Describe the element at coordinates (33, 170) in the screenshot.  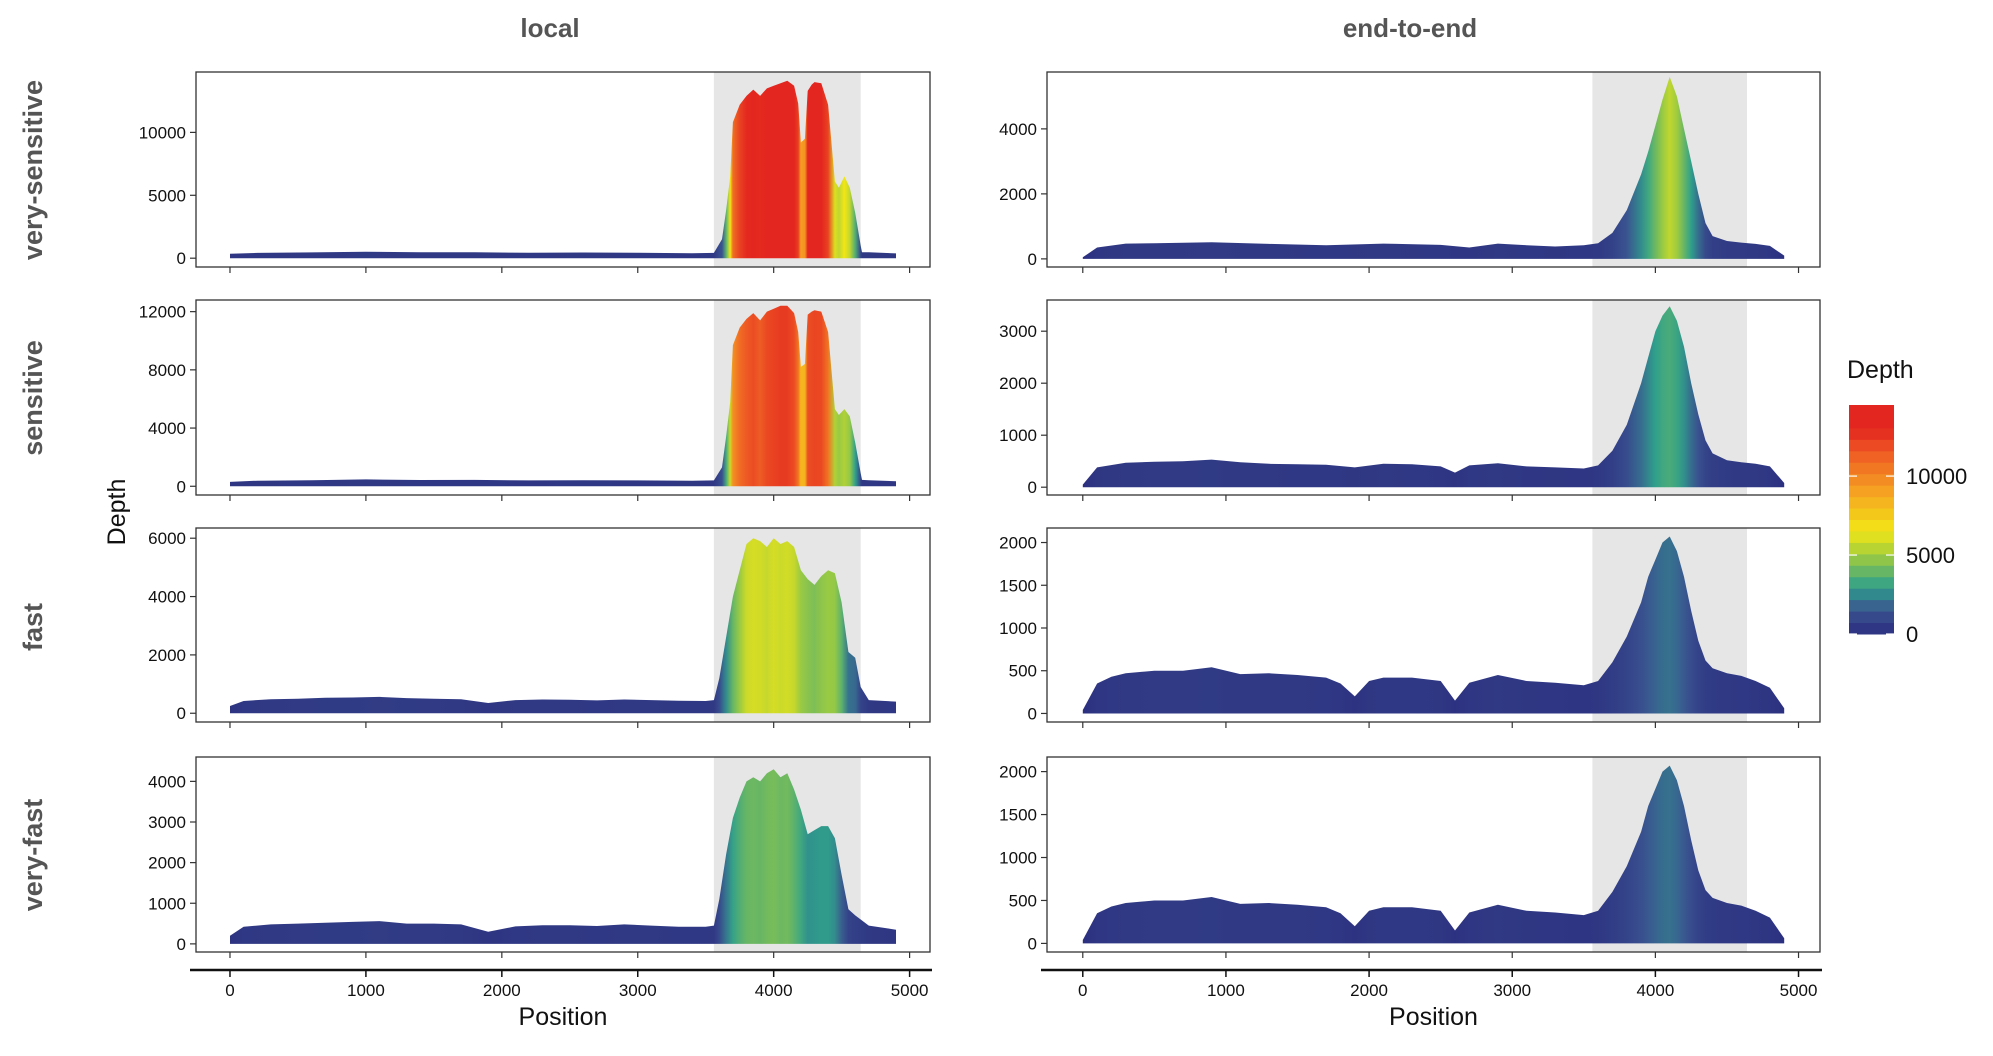
I see `row-title-very-sensitive: very-sensitive` at that location.